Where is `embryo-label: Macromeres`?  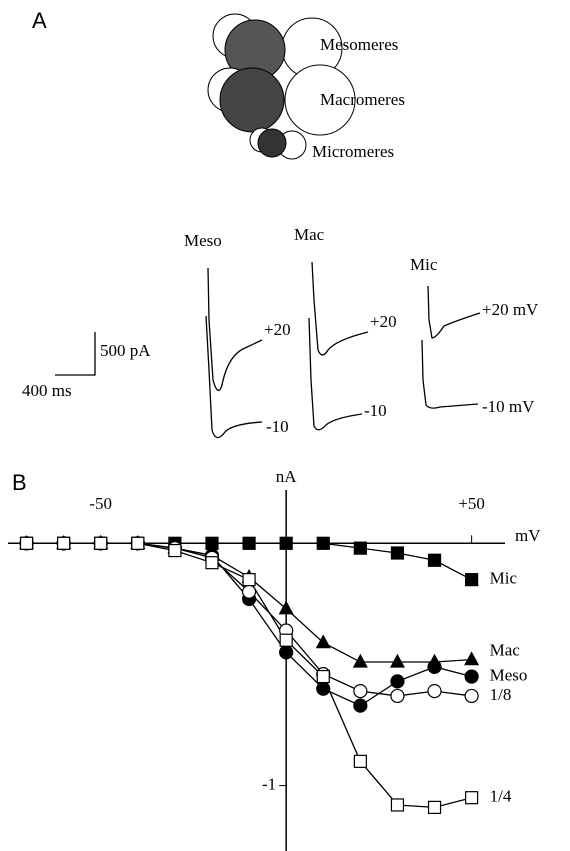
embryo-label: Macromeres is located at coordinates (362, 99).